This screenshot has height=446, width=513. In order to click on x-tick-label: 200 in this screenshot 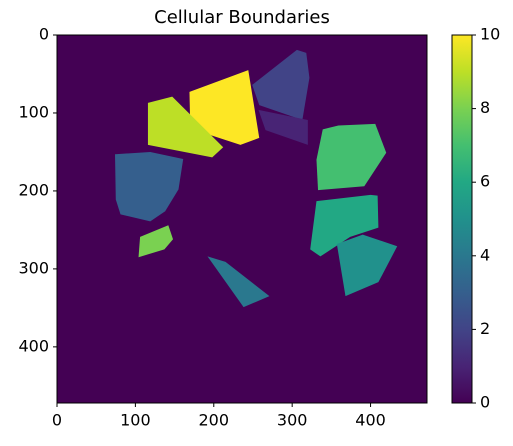, I will do `click(214, 420)`.